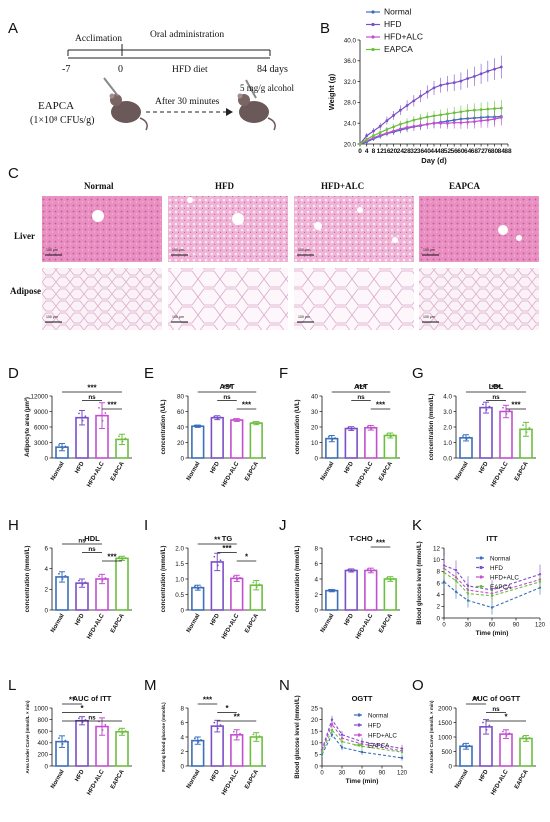 Image resolution: width=550 pixels, height=822 pixels. What do you see at coordinates (437, 548) in the screenshot?
I see `y-tick-label: 12` at bounding box center [437, 548].